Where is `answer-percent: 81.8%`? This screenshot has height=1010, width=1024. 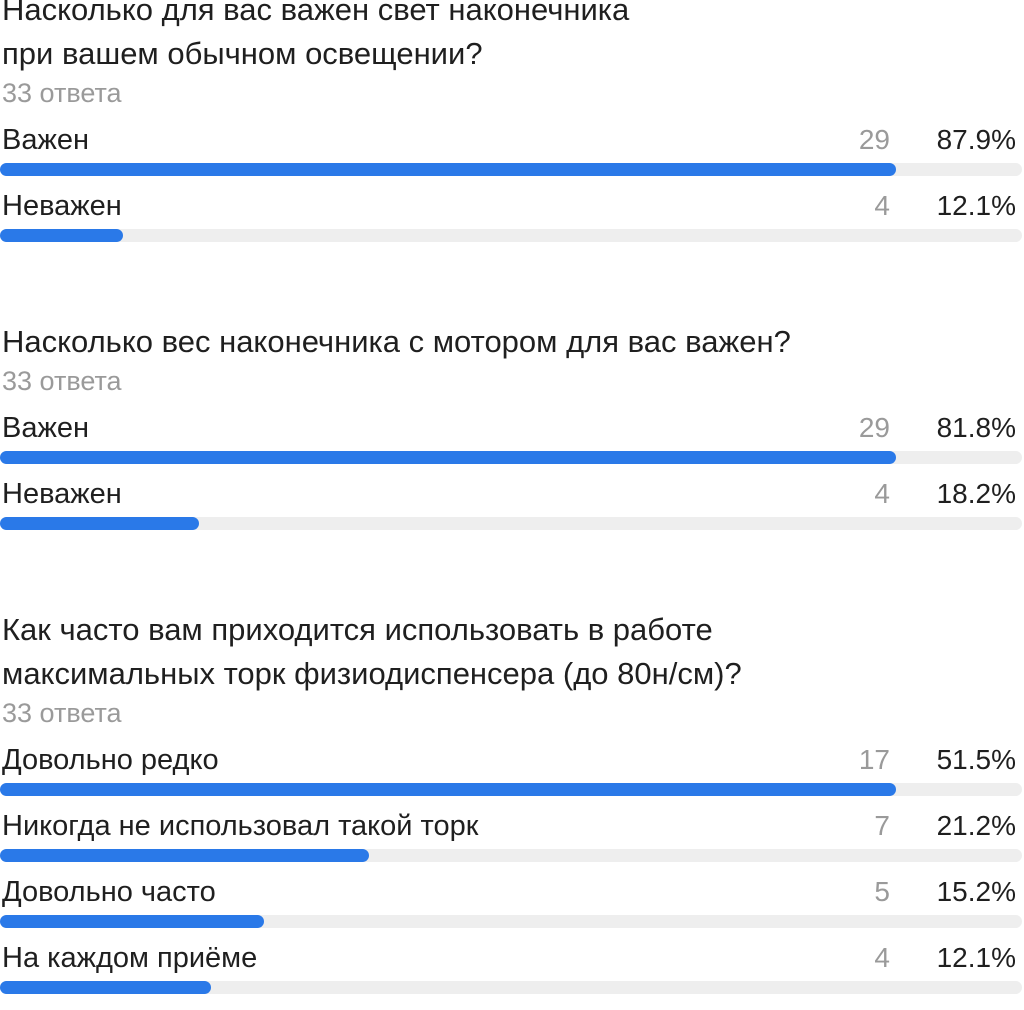 answer-percent: 81.8% is located at coordinates (976, 427).